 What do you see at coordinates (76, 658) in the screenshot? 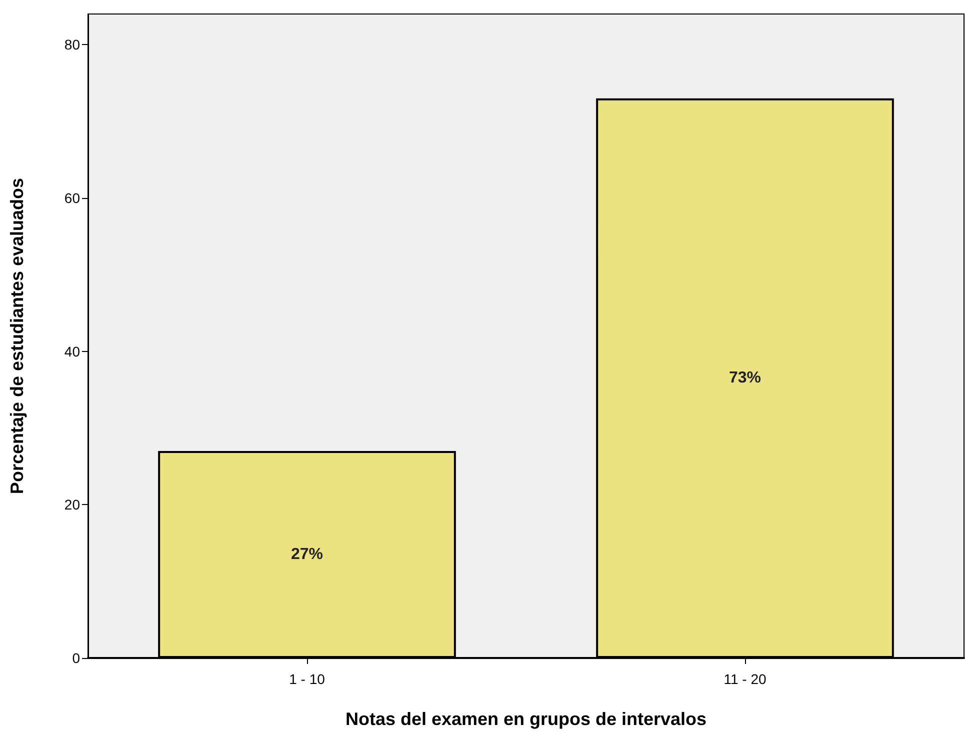
I see `y-tick-label: 0` at bounding box center [76, 658].